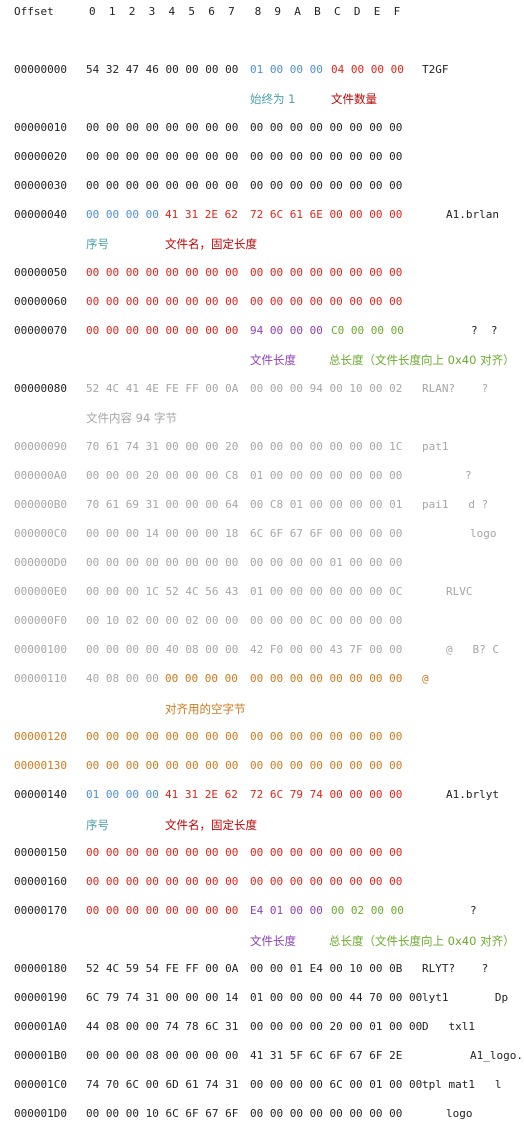 The width and height of the screenshot is (524, 1138). I want to click on hex-bytes: 00 00 00 10 6C 6F 67 6F, so click(162, 1113).